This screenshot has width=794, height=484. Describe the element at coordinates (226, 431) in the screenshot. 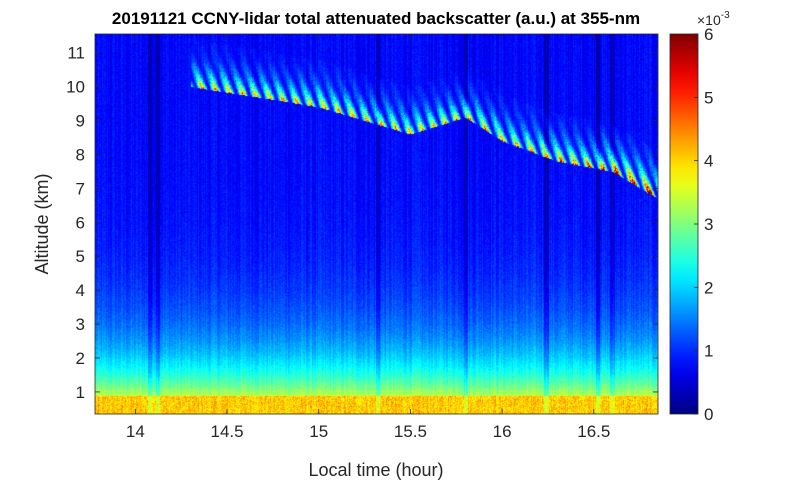

I see `x-tick-label: 14.5` at that location.